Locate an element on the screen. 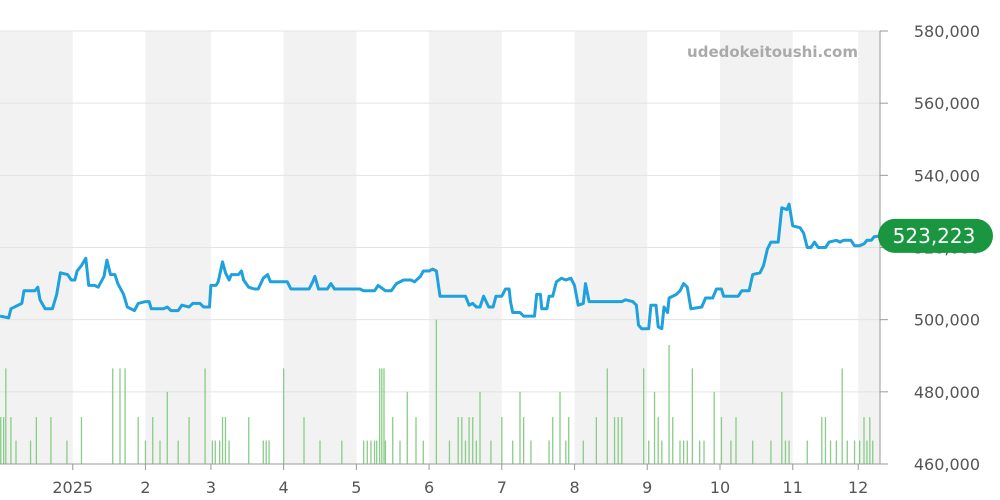 This screenshot has height=500, width=1000. current-price-badge: 523,223 is located at coordinates (935, 235).